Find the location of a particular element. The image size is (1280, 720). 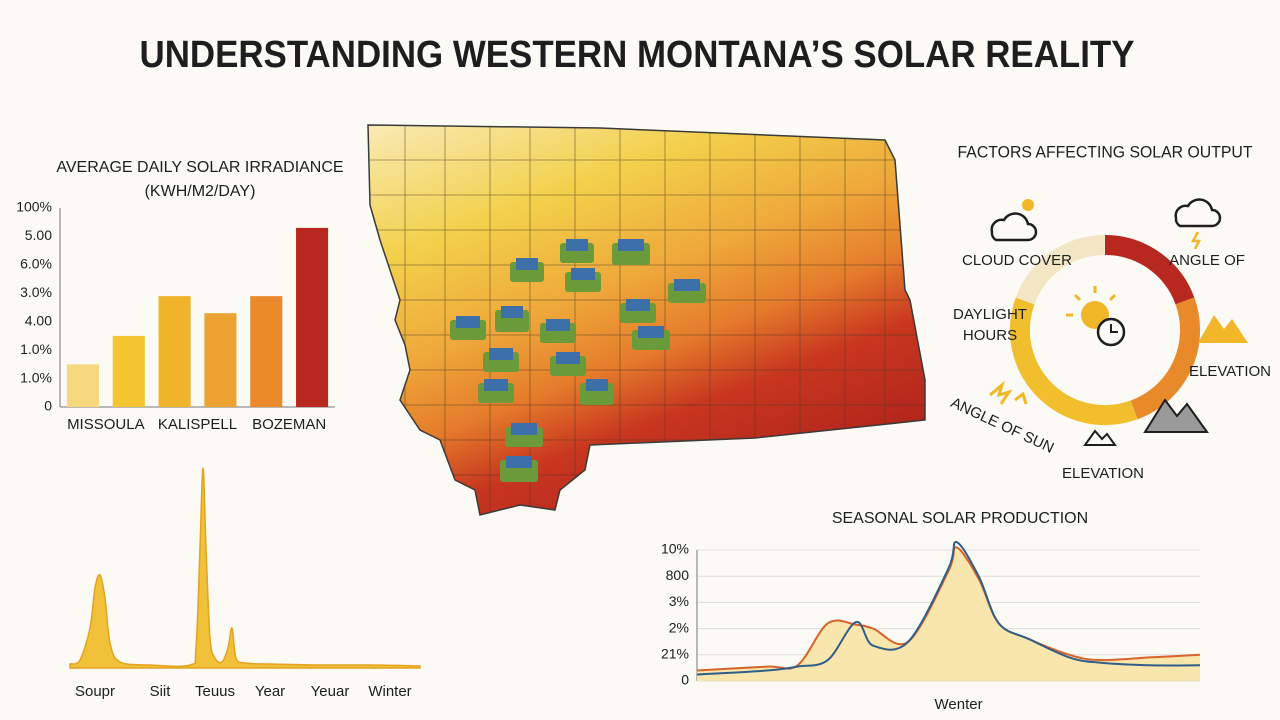

x-tick-label: Siit is located at coordinates (161, 691).